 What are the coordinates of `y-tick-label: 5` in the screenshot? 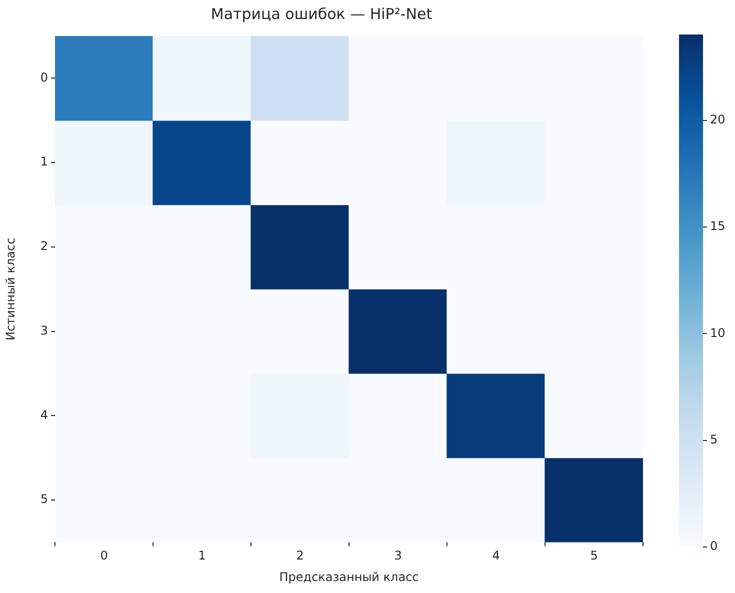 It's located at (44, 499).